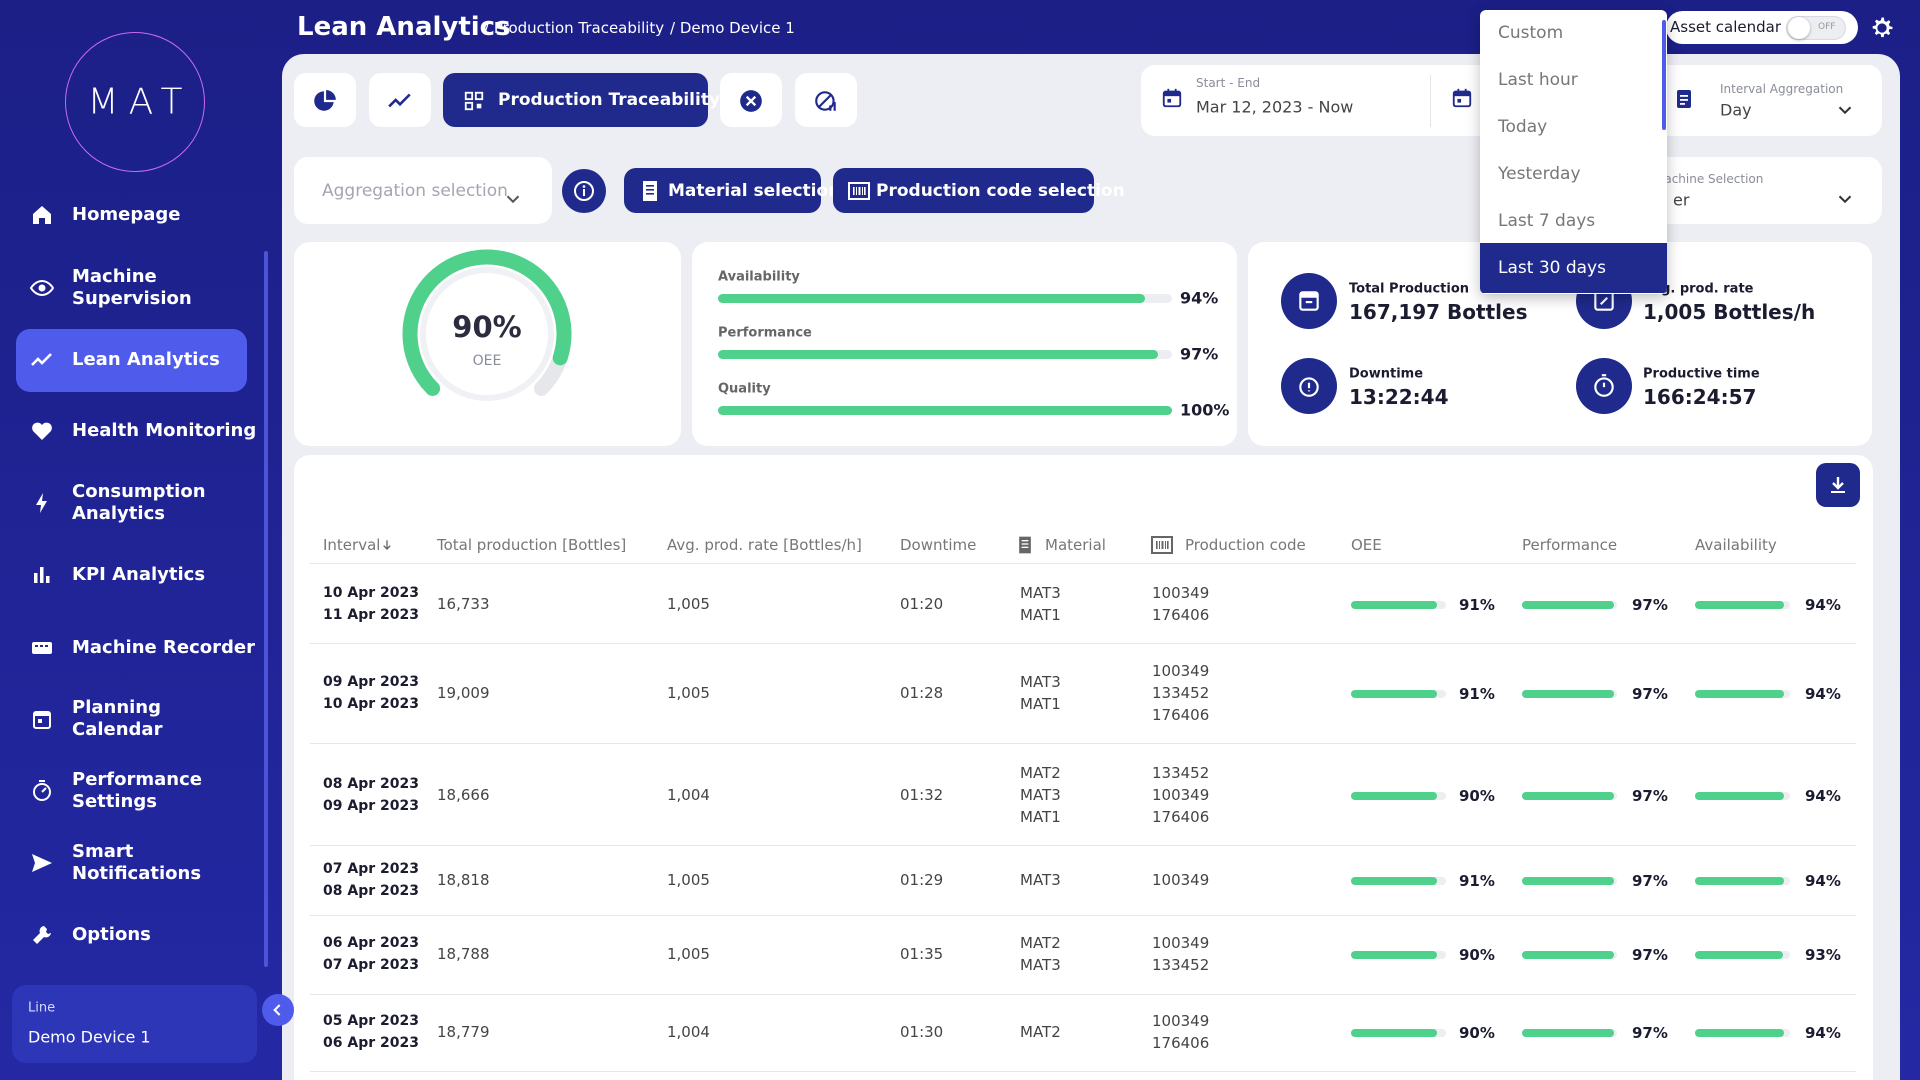 Image resolution: width=1920 pixels, height=1080 pixels. Describe the element at coordinates (1570, 545) in the screenshot. I see `column-header: Performance` at that location.